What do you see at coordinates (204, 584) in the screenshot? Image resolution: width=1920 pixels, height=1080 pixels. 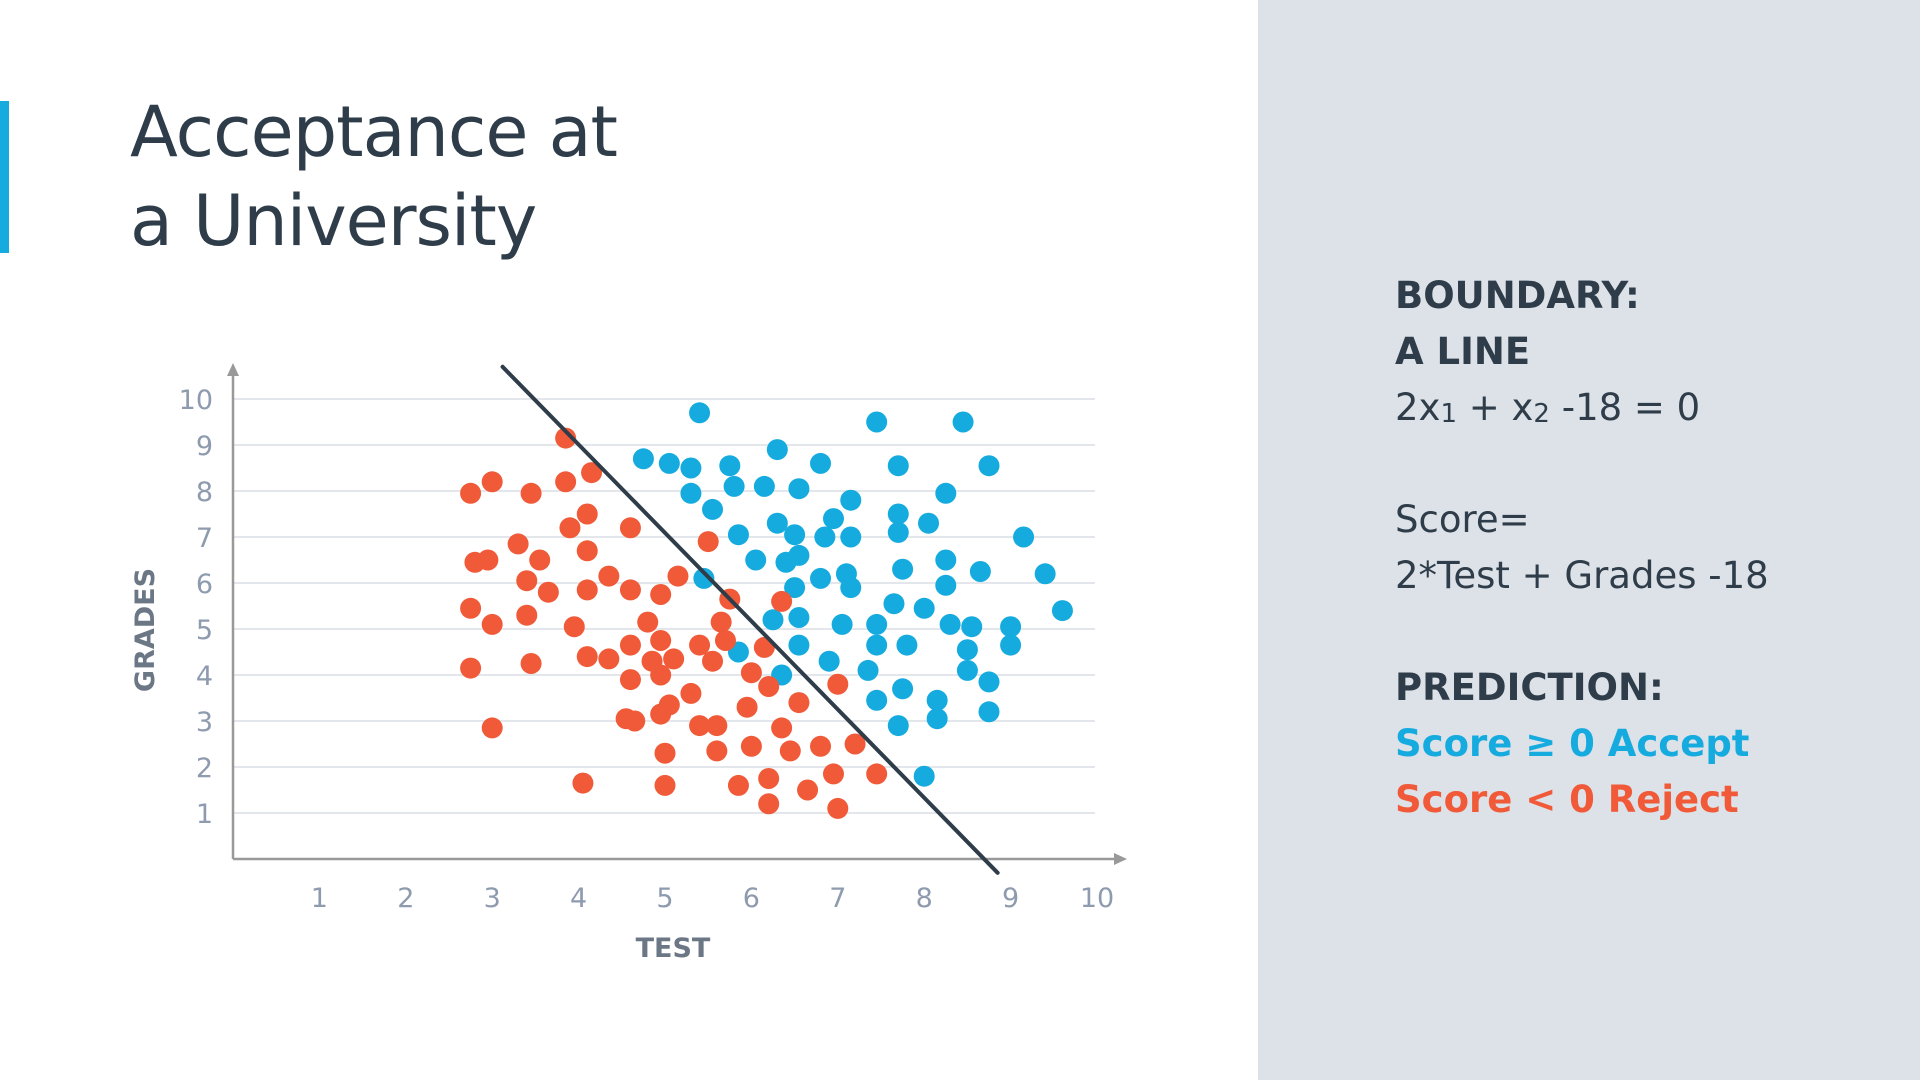 I see `y-tick-label: 6` at bounding box center [204, 584].